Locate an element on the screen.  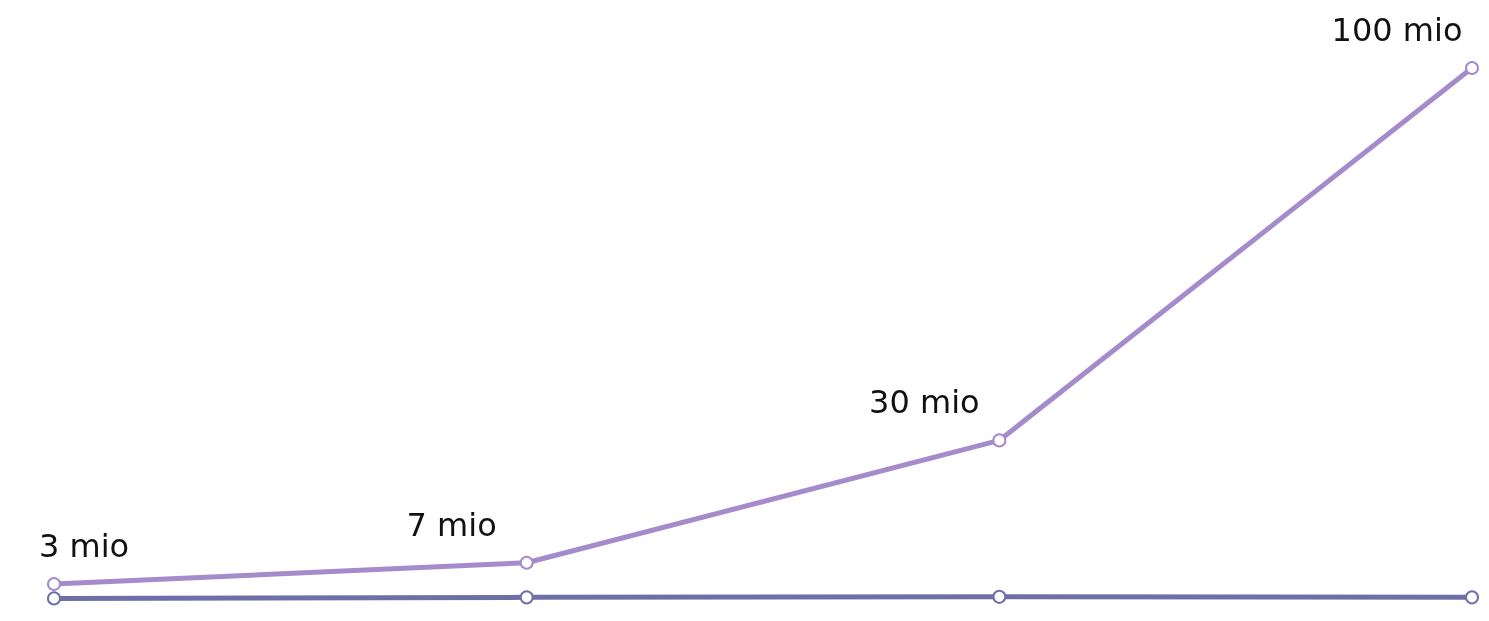
data-label: 30 mio is located at coordinates (924, 402).